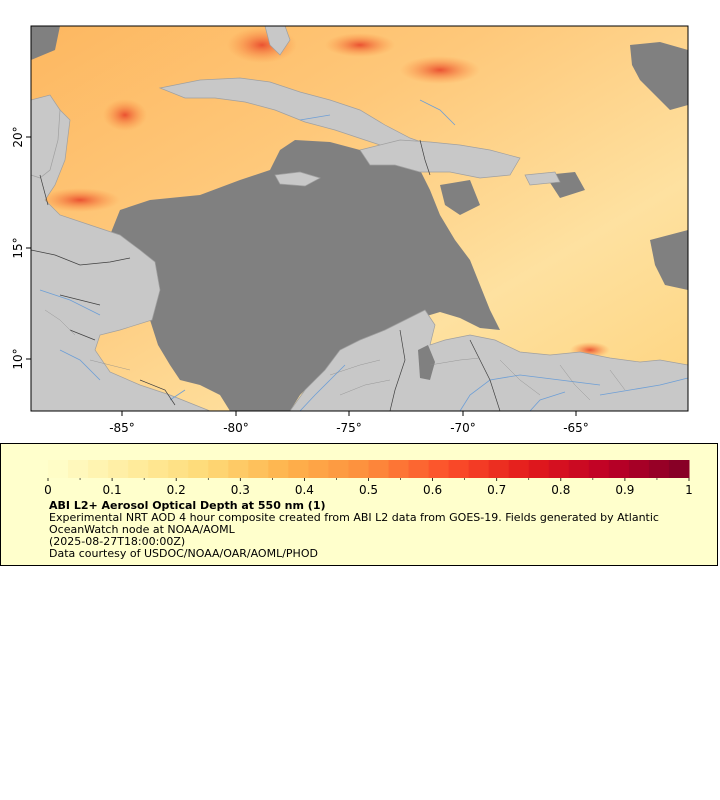 This screenshot has height=800, width=720. What do you see at coordinates (368, 490) in the screenshot?
I see `colorbar-tick-label: 0.5` at bounding box center [368, 490].